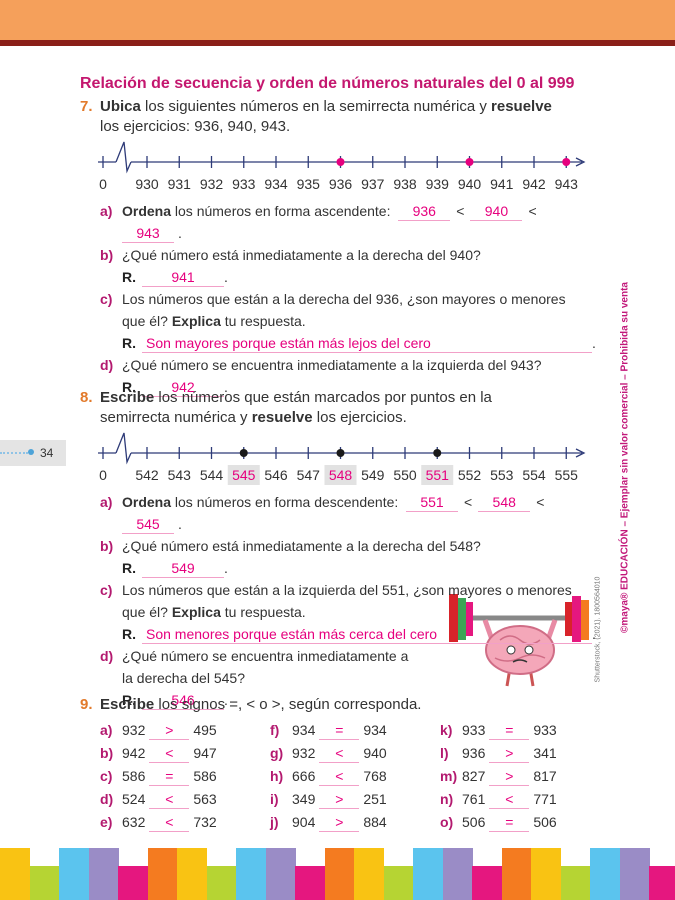  Describe the element at coordinates (580, 162) in the screenshot. I see `axis-arrow` at that location.